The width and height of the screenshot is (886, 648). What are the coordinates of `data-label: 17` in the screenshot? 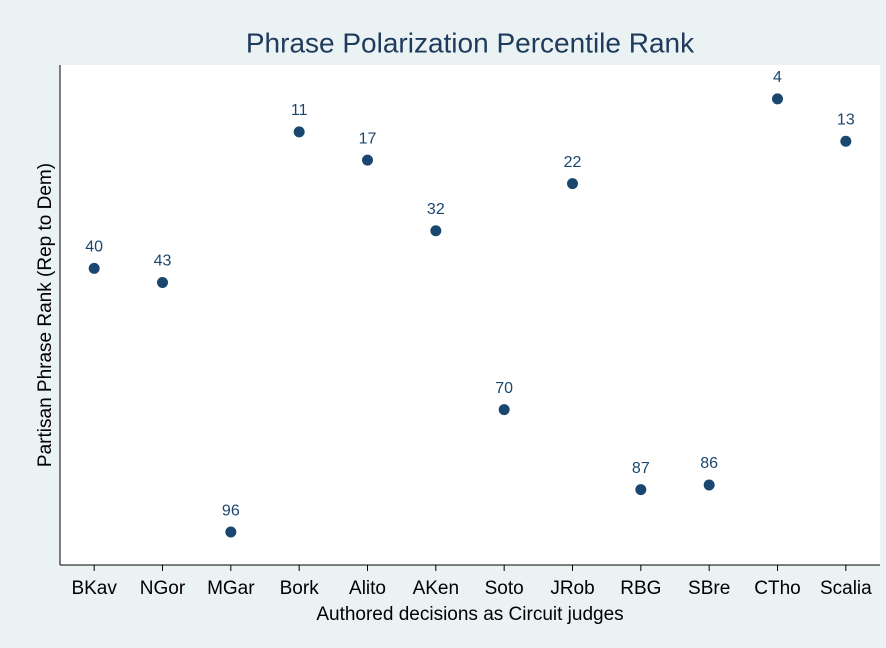 It's located at (368, 138).